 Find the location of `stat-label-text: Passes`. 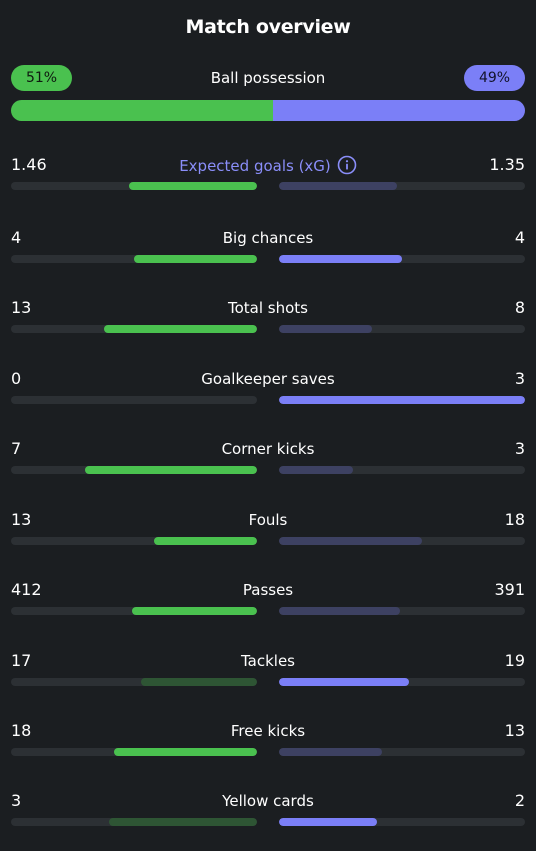

stat-label-text: Passes is located at coordinates (268, 590).